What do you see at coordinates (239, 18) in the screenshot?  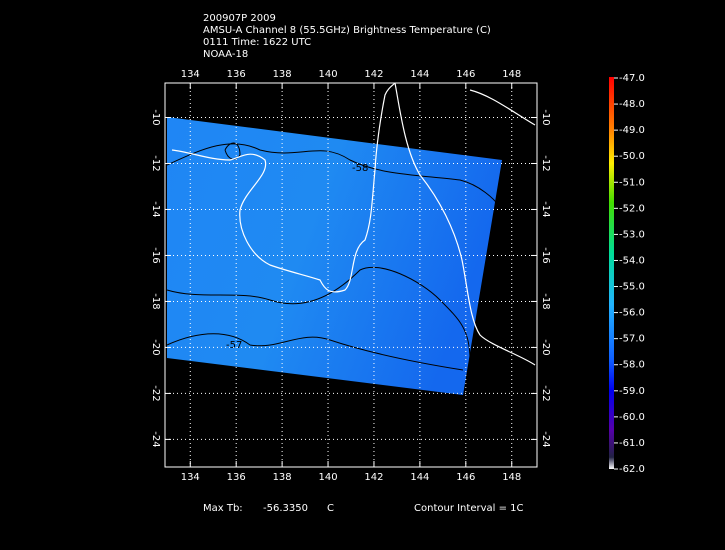 I see `header-line: 200907P 2009` at bounding box center [239, 18].